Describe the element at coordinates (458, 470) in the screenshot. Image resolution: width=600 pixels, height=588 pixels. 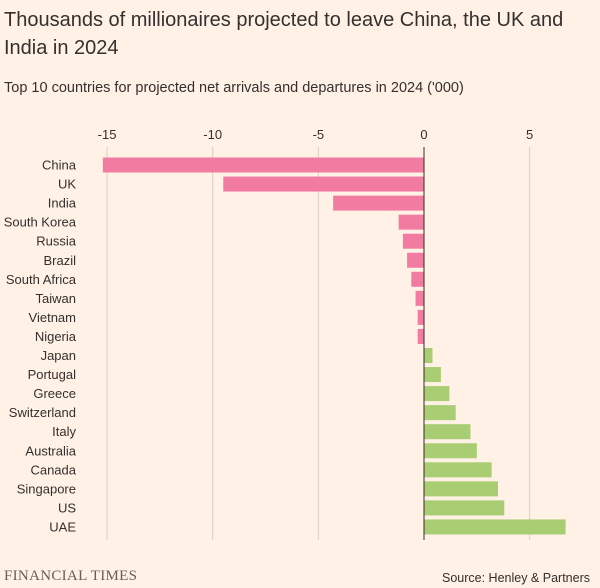
I see `bar-canada` at that location.